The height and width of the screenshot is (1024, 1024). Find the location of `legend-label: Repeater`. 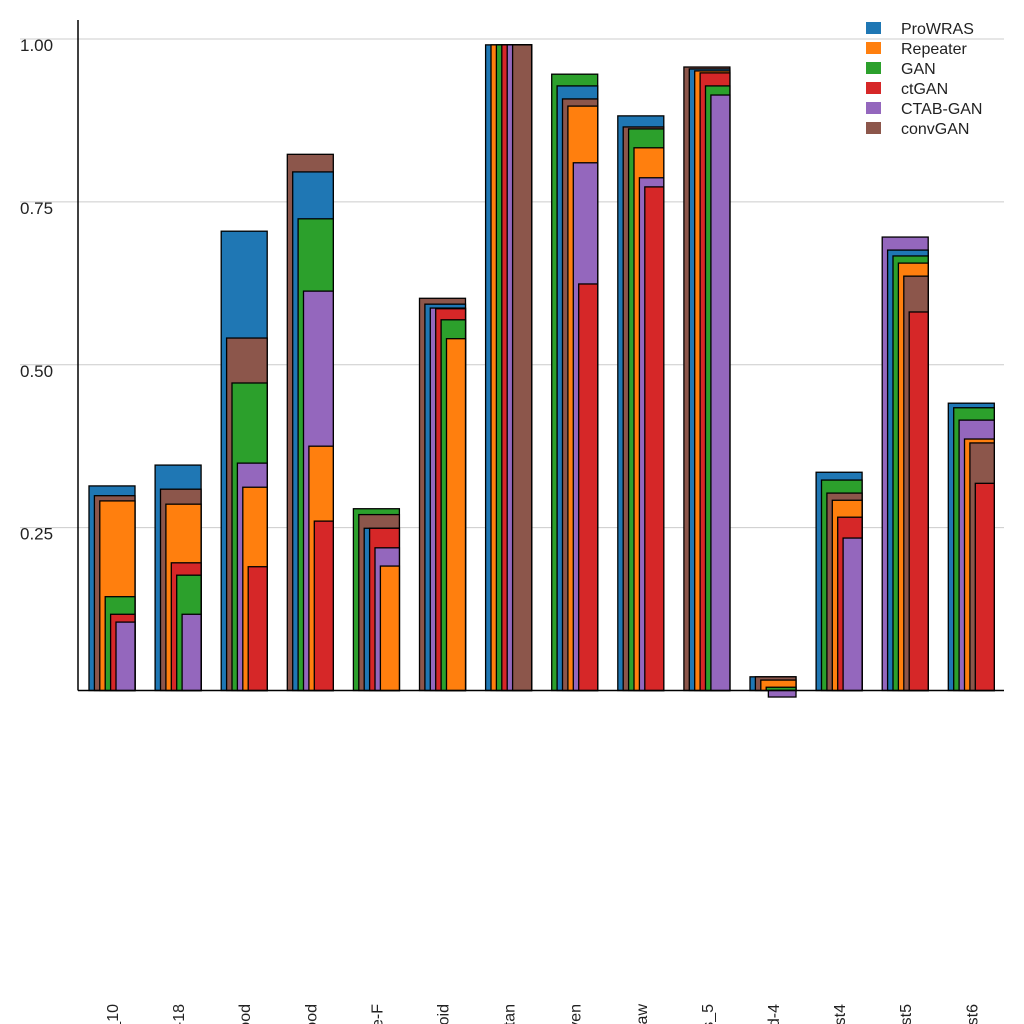

legend-label: Repeater is located at coordinates (934, 49).